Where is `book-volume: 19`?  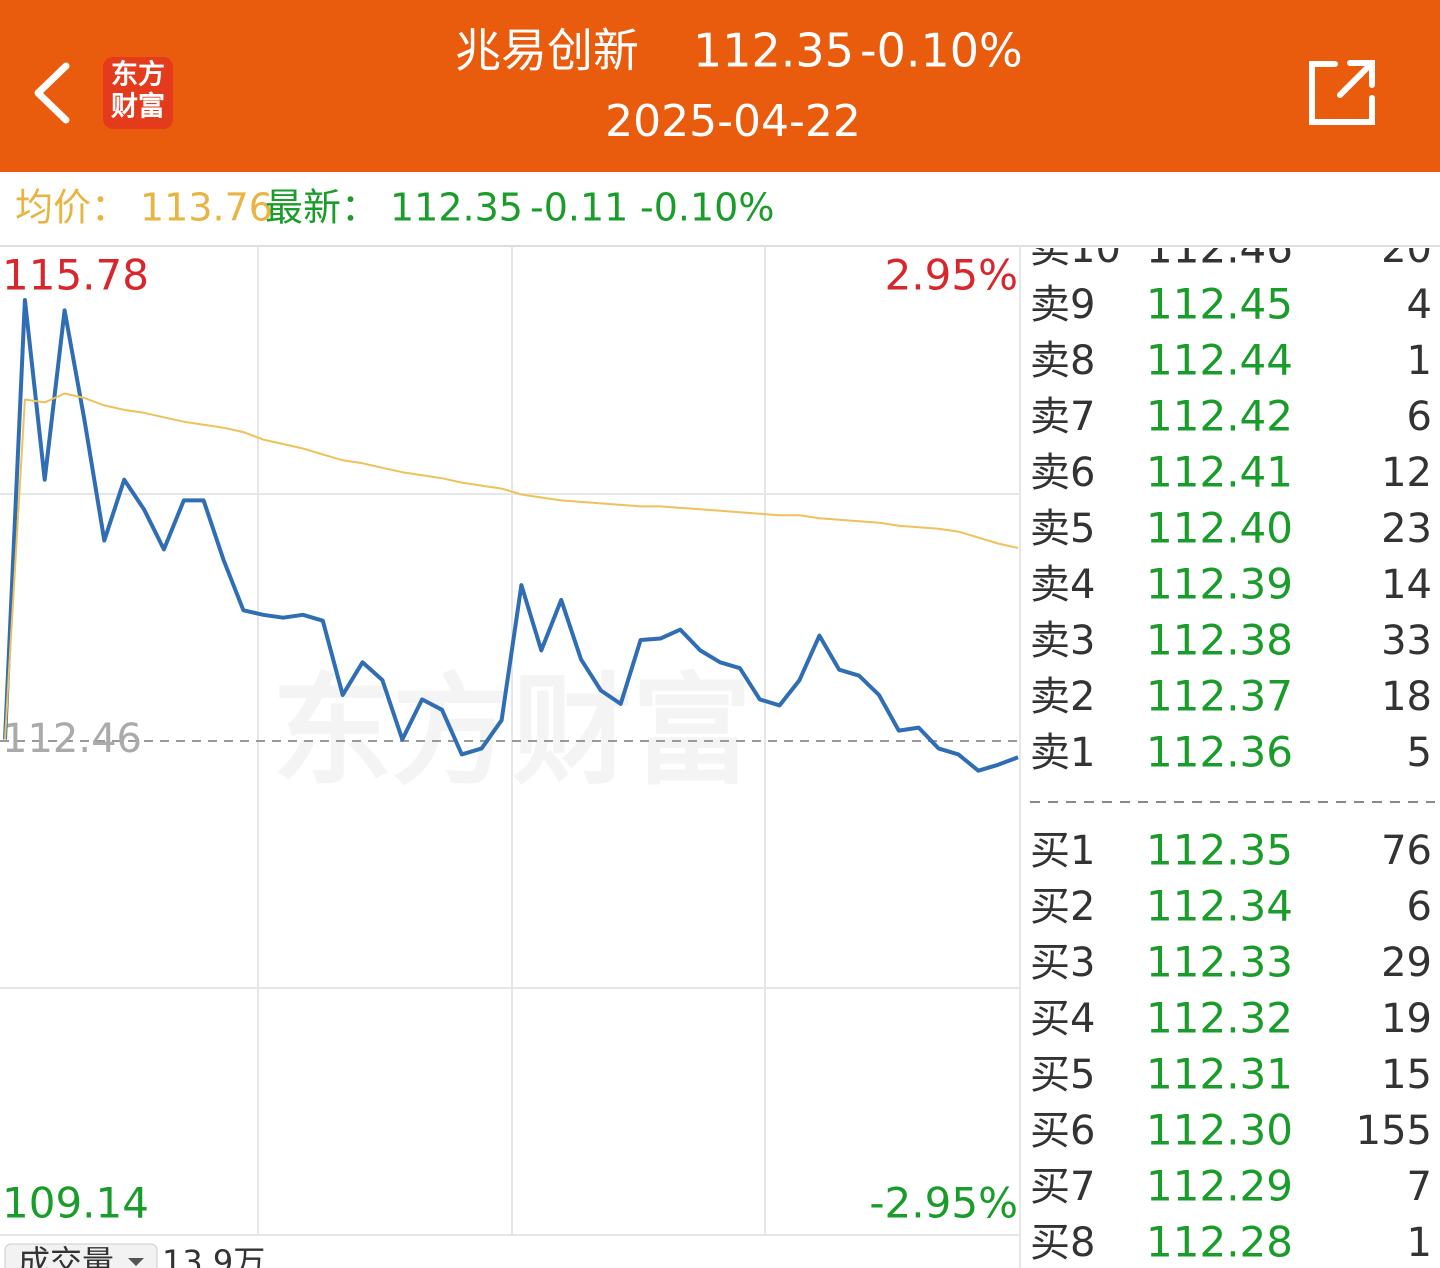 book-volume: 19 is located at coordinates (1406, 1019).